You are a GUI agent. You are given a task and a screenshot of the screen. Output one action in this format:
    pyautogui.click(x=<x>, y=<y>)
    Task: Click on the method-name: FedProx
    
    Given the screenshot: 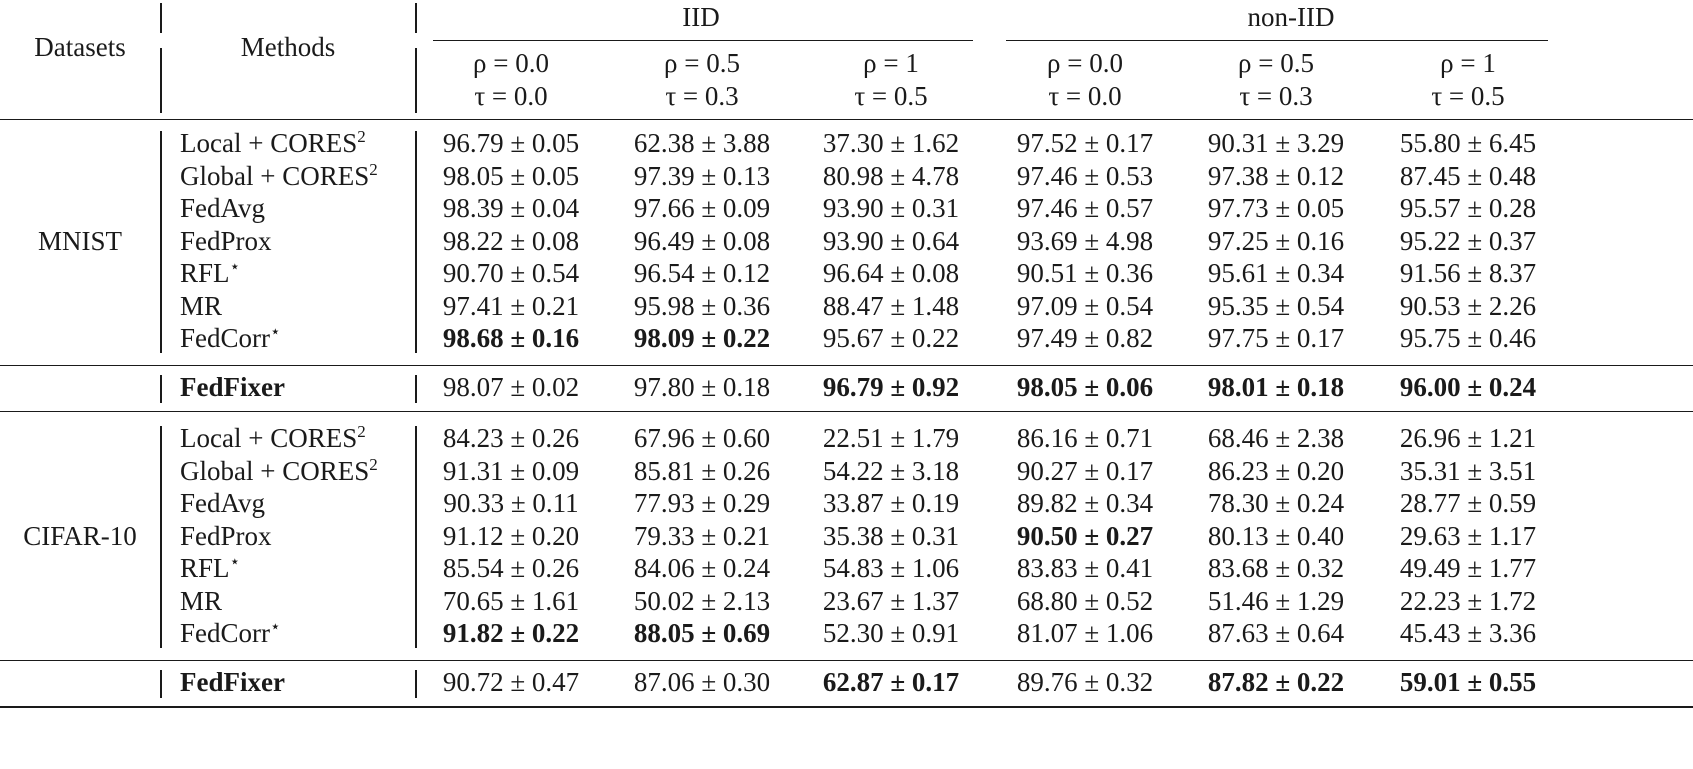 What is the action you would take?
    pyautogui.click(x=226, y=536)
    